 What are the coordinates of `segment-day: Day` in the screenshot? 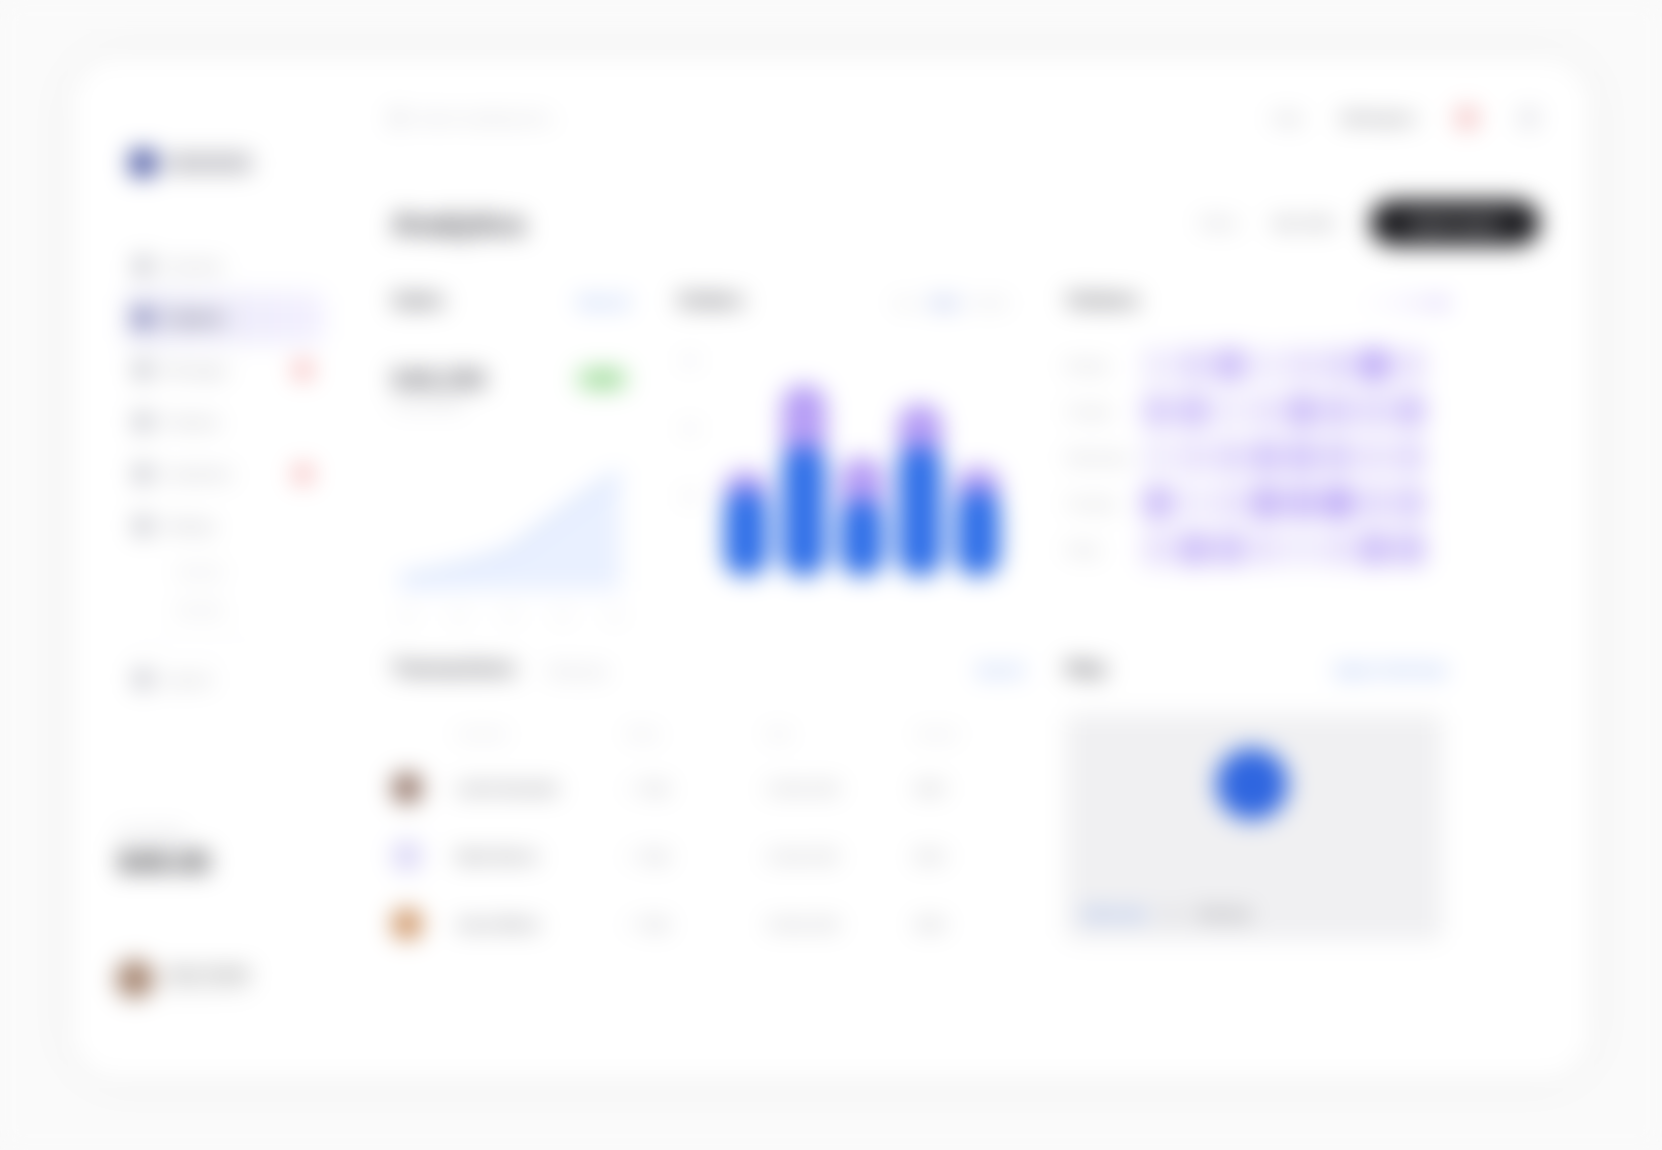 It's located at (905, 303).